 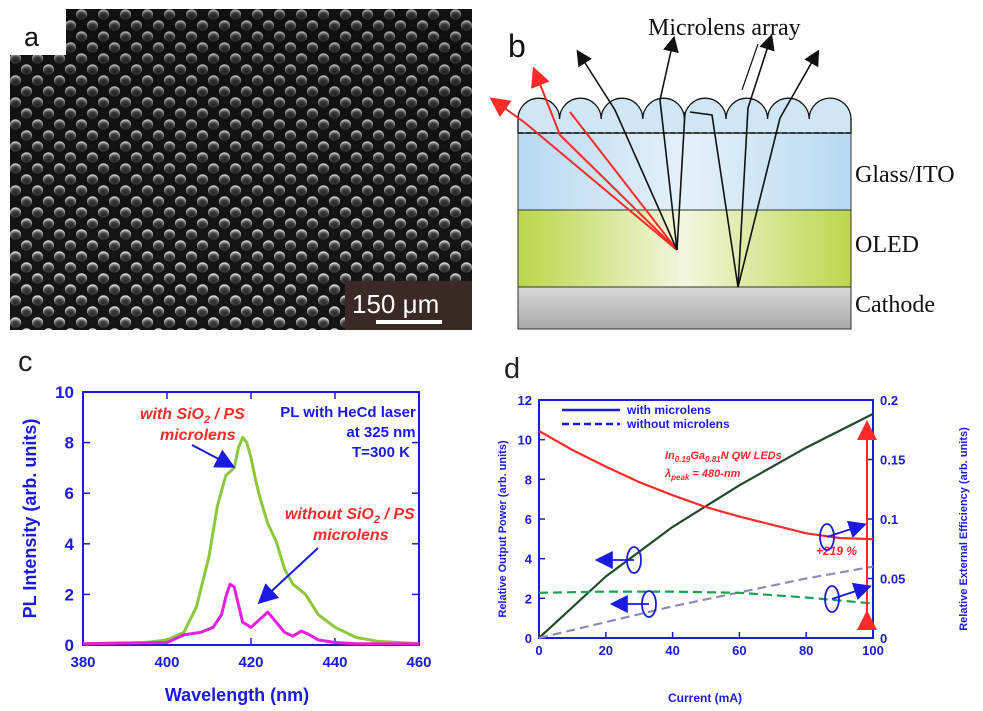 I want to click on legend-without-microlens: without microlens, so click(x=678, y=424).